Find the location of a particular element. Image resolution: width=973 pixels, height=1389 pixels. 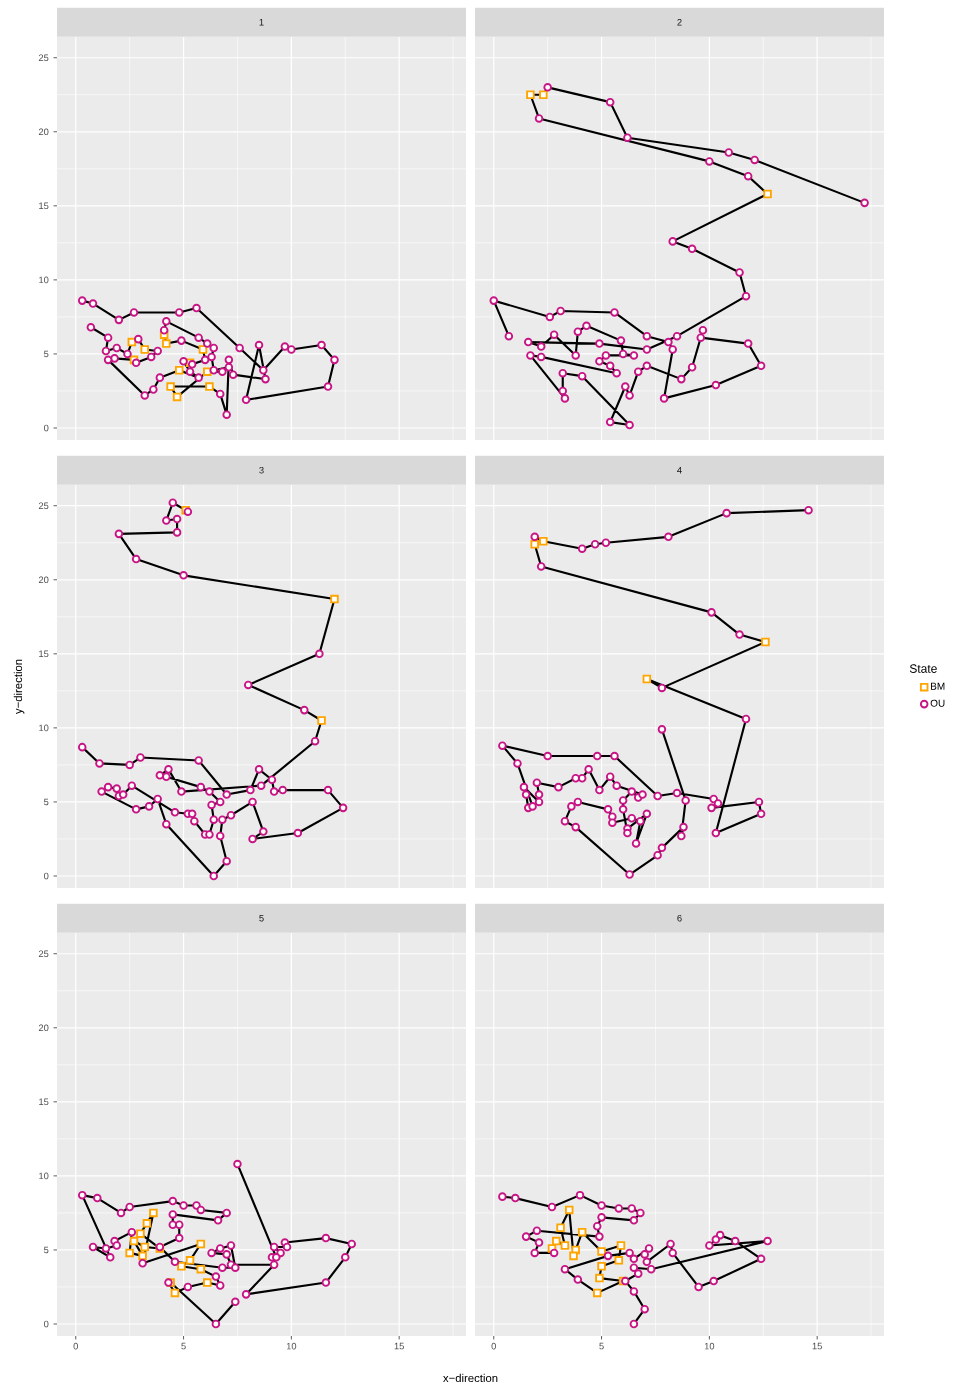

chart-title: 6 is located at coordinates (679, 918).